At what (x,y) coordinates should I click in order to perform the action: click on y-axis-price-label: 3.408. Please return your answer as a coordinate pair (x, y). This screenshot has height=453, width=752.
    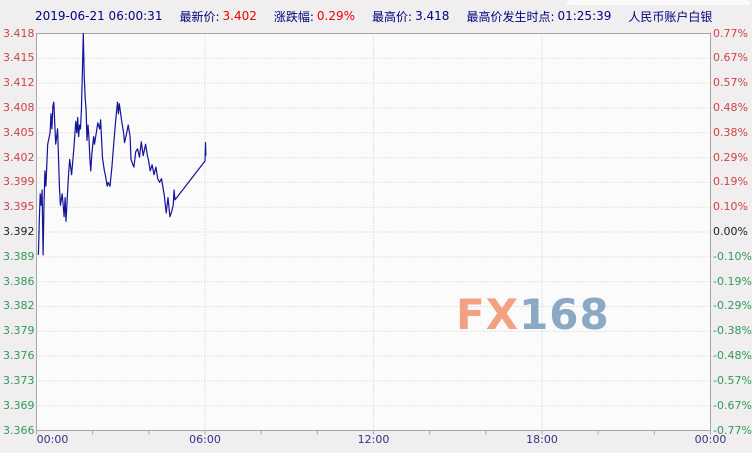
    Looking at the image, I should click on (19, 107).